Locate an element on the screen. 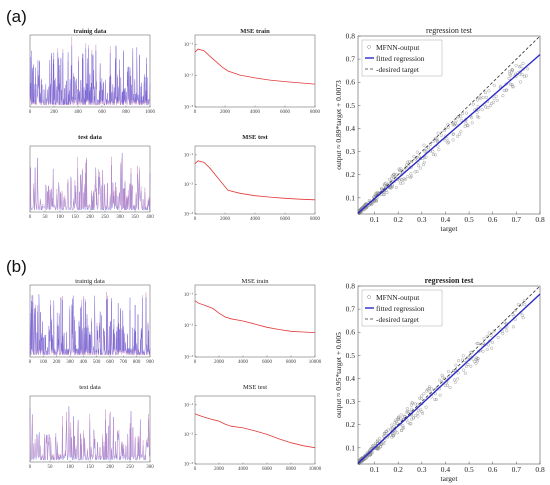  training-xtick: 1000 is located at coordinates (150, 112).